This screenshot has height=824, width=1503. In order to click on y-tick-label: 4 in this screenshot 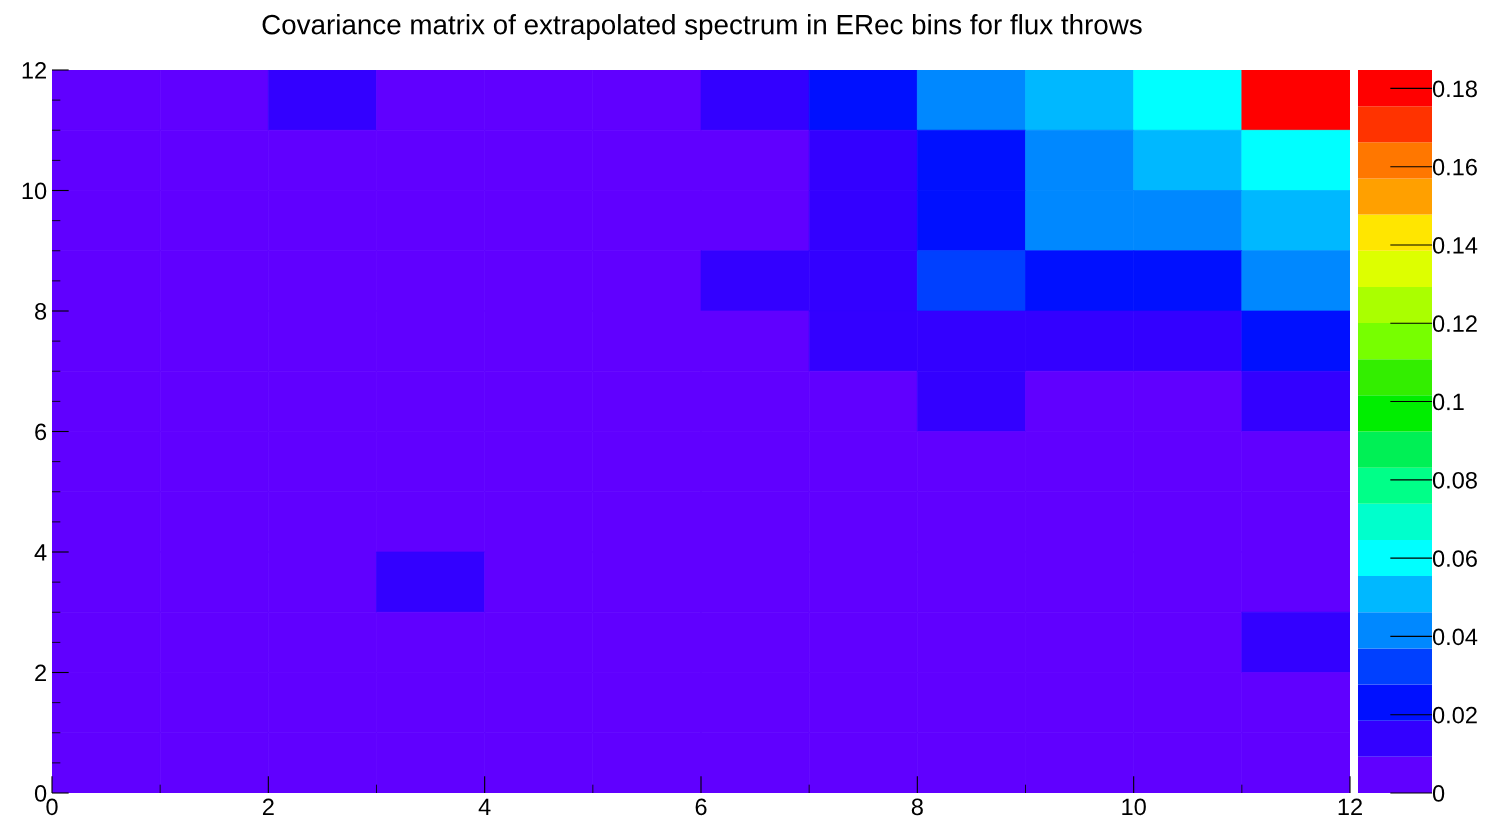, I will do `click(40, 552)`.